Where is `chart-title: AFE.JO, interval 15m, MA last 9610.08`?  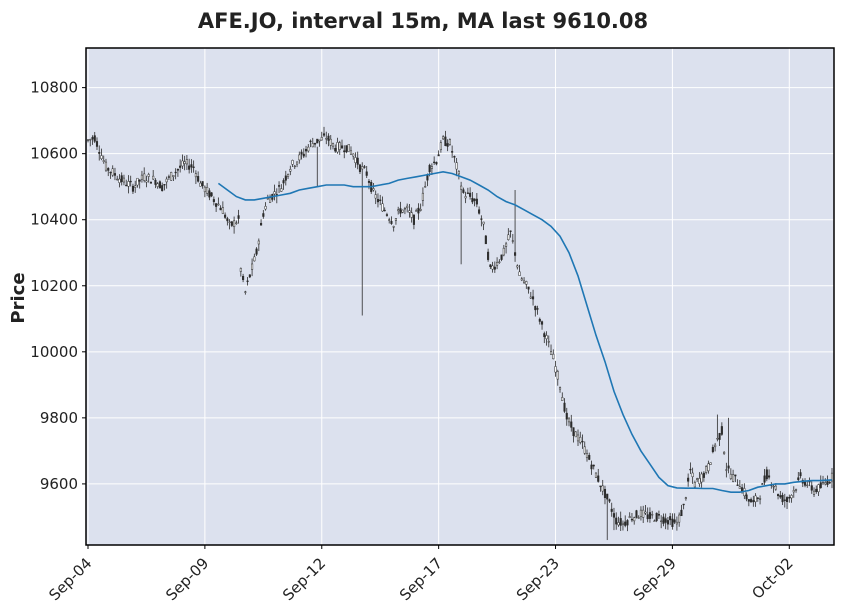
chart-title: AFE.JO, interval 15m, MA last 9610.08 is located at coordinates (423, 21).